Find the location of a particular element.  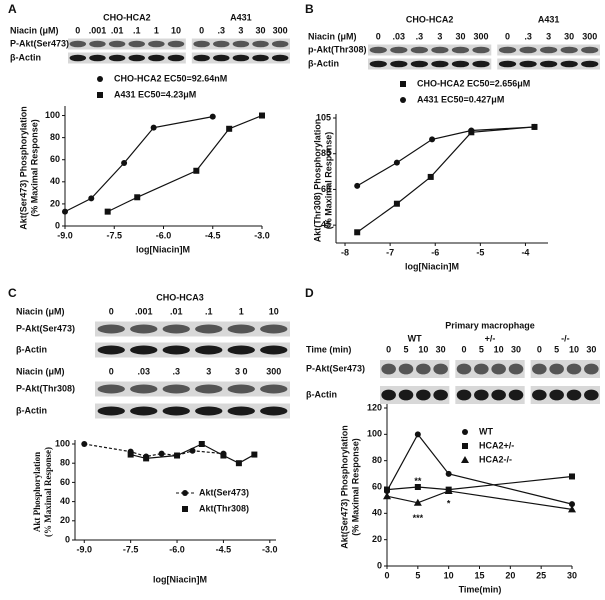

x-tick-label: 25 is located at coordinates (541, 575).